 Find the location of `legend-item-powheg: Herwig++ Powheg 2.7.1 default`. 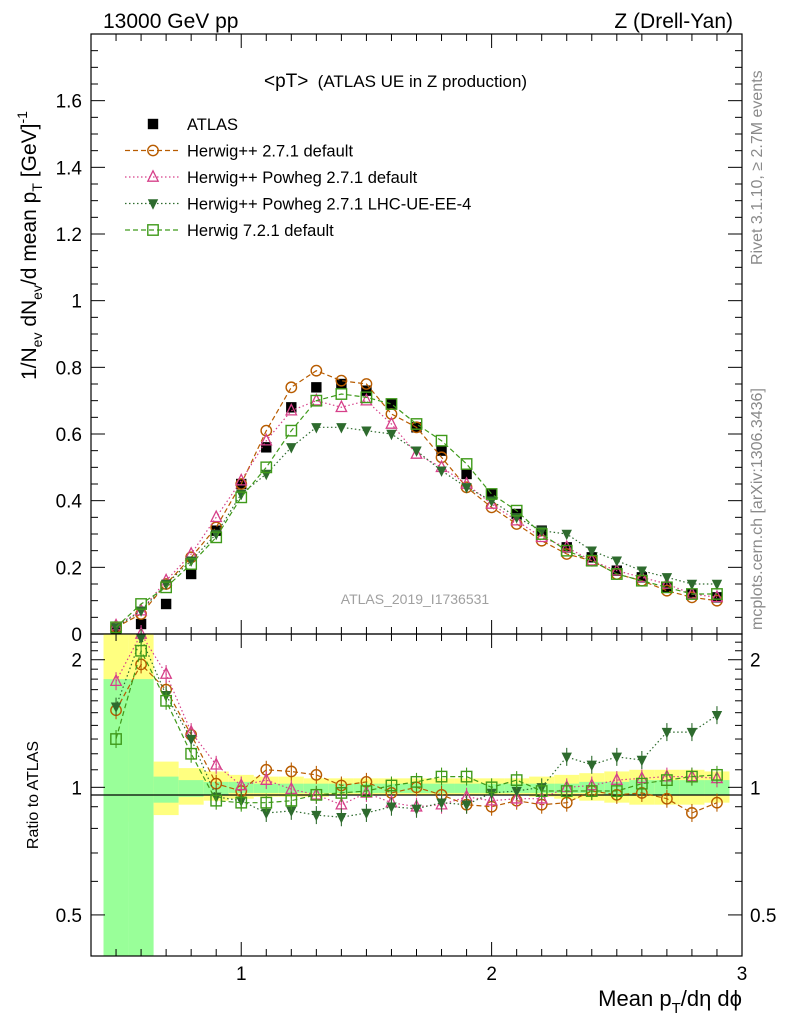

legend-item-powheg: Herwig++ Powheg 2.7.1 default is located at coordinates (271, 178).